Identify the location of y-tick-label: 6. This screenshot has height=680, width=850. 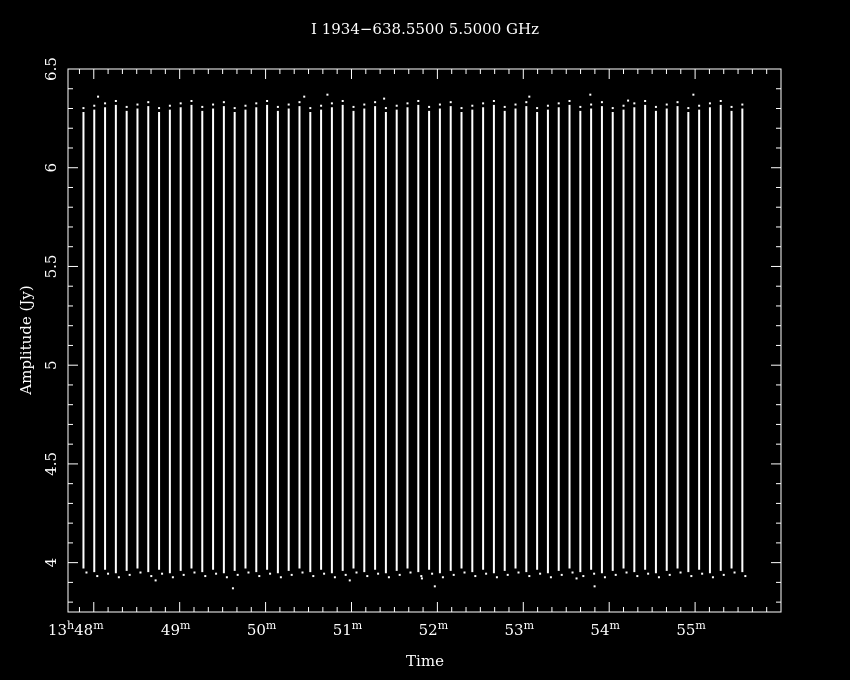
(51, 168).